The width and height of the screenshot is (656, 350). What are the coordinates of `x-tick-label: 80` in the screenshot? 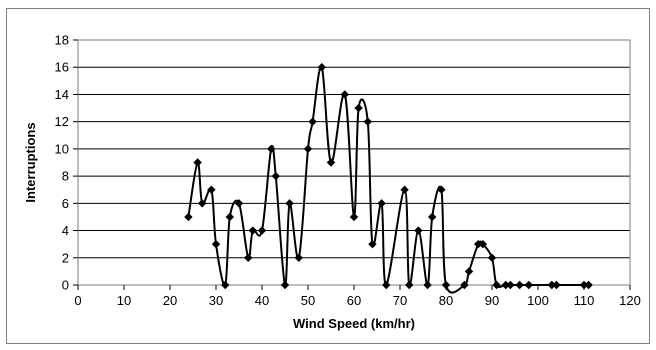 It's located at (446, 300).